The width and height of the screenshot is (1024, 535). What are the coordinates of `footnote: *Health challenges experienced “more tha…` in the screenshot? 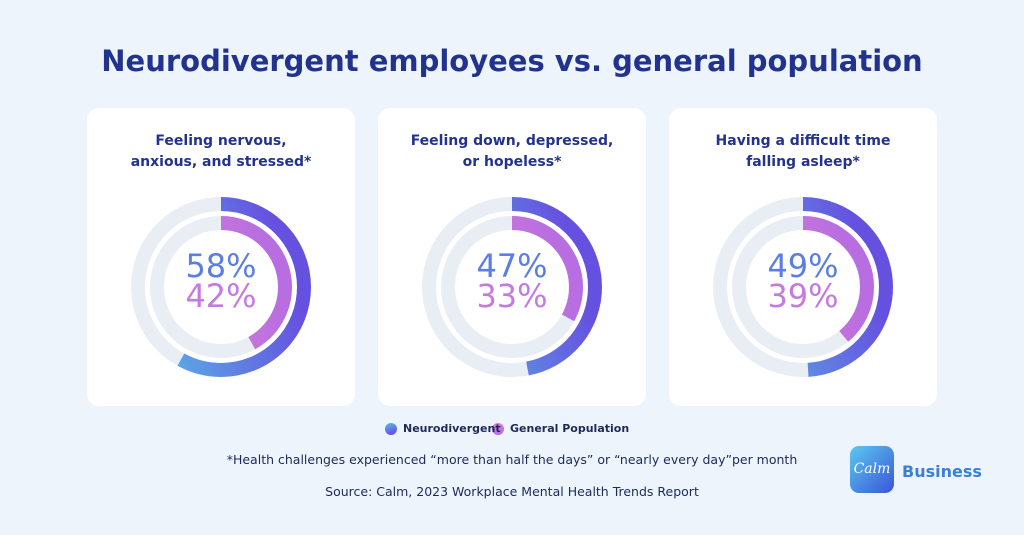 It's located at (512, 459).